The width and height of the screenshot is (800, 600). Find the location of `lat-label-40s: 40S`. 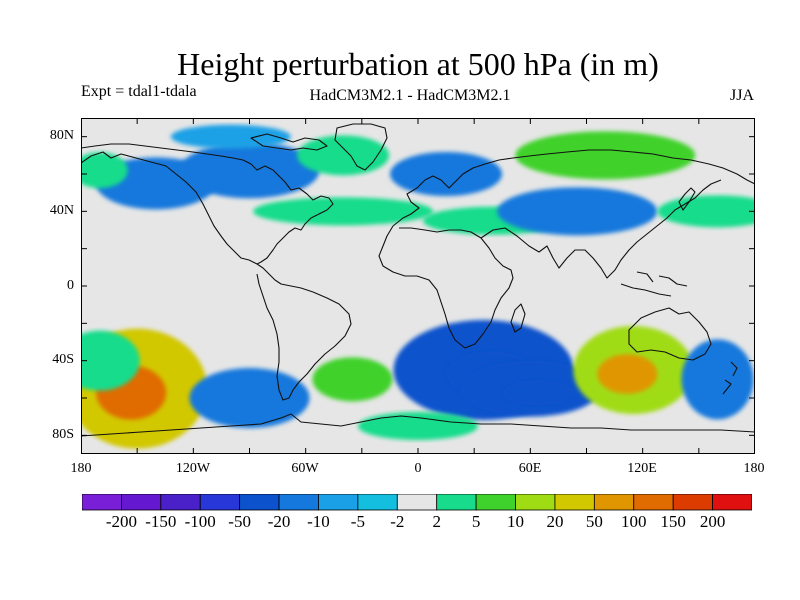

lat-label-40s: 40S is located at coordinates (63, 359).